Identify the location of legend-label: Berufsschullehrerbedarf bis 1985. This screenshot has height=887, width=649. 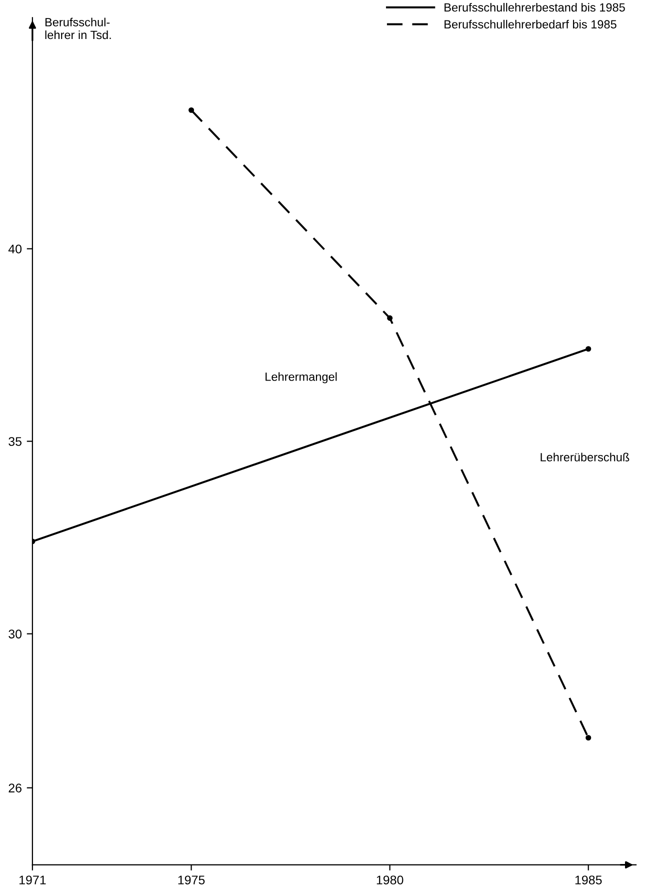
(530, 24).